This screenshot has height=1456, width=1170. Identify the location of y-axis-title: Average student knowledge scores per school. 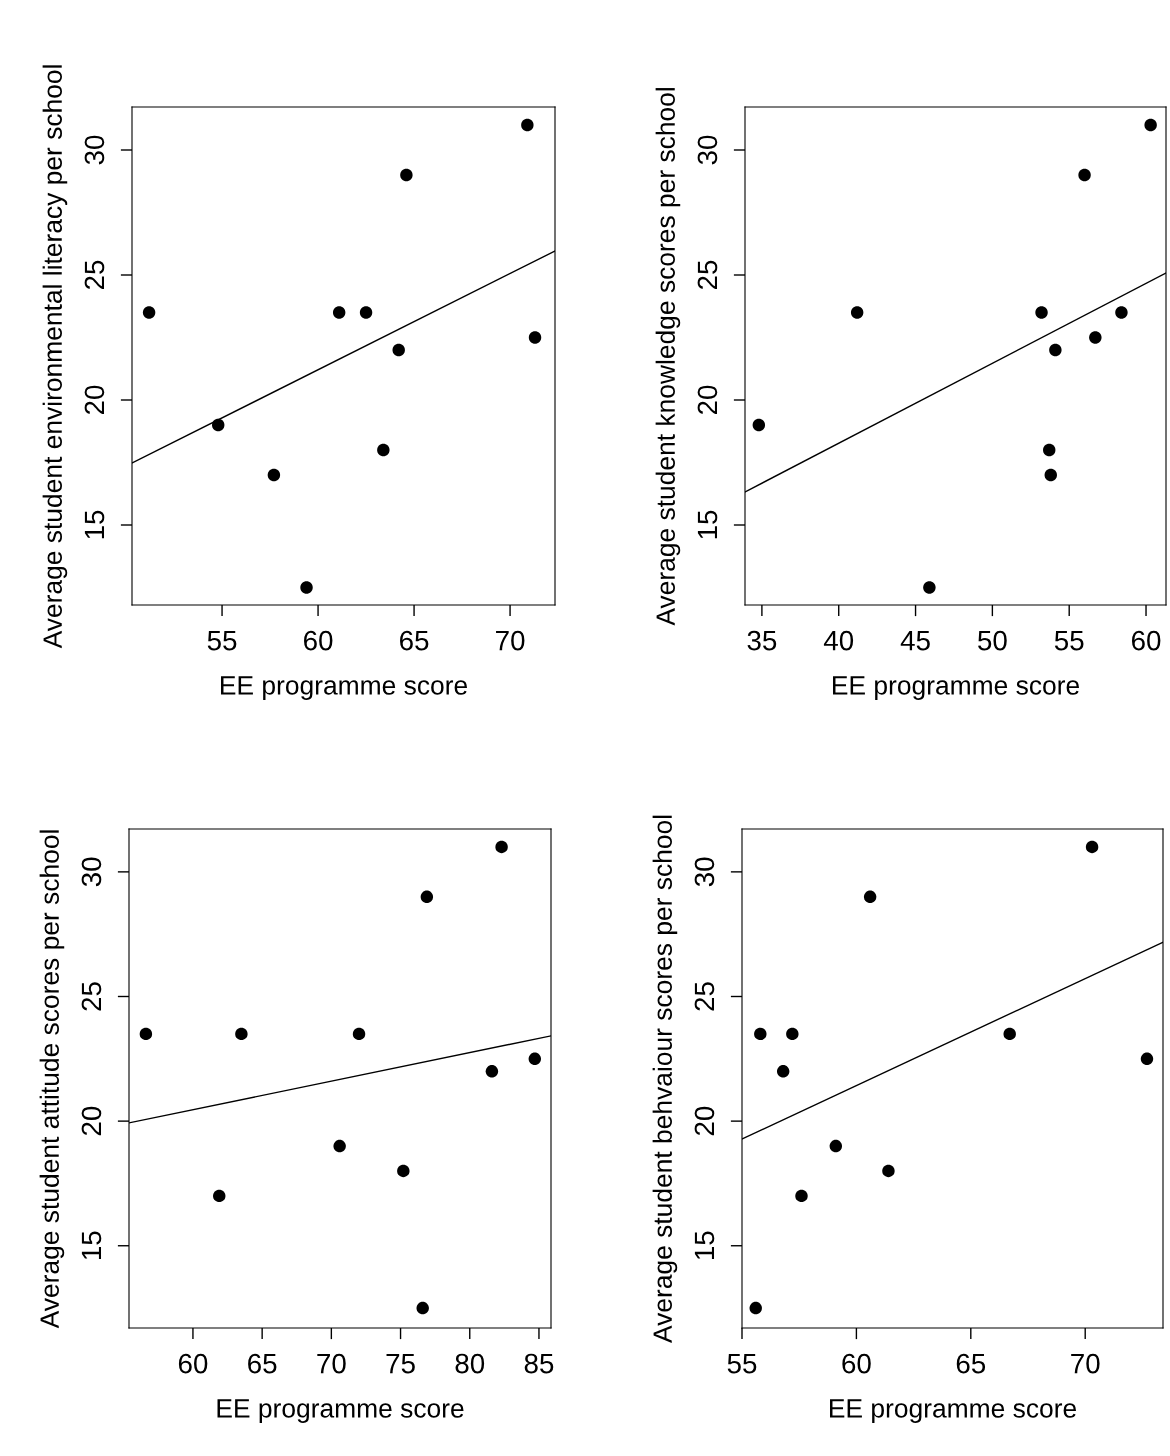
(668, 357).